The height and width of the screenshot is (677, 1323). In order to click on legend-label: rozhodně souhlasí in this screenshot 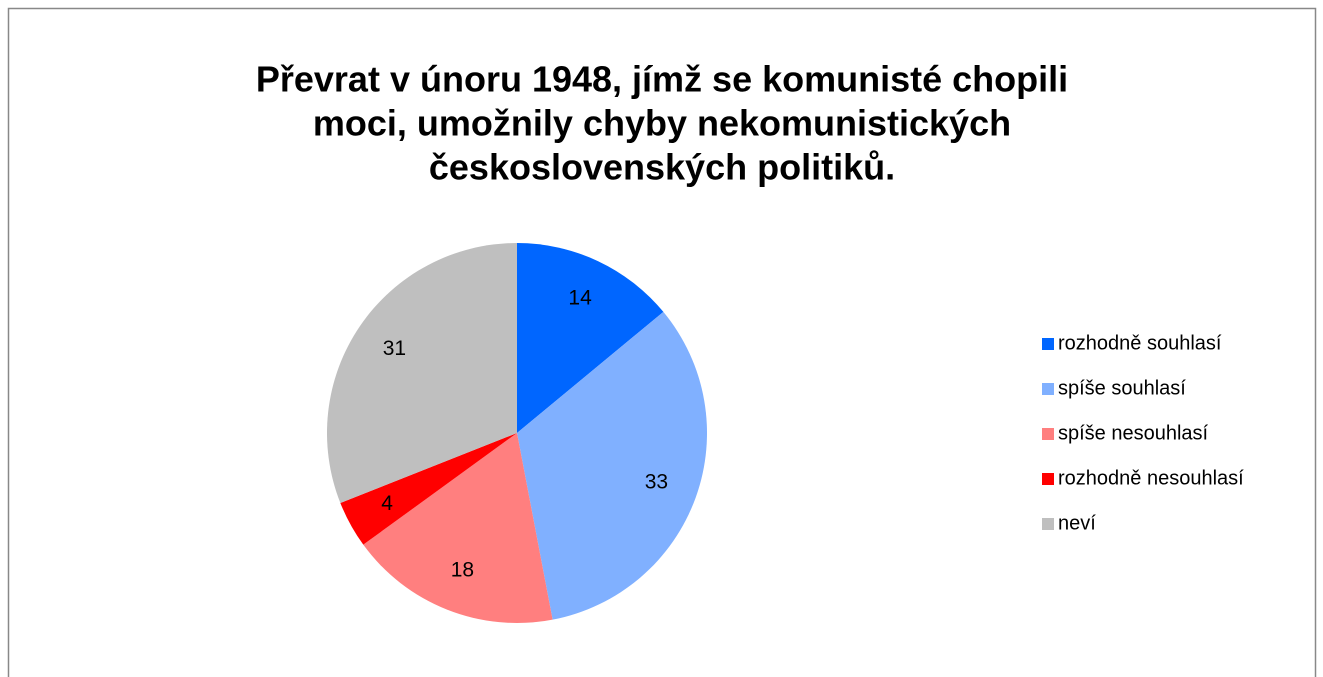, I will do `click(1140, 343)`.